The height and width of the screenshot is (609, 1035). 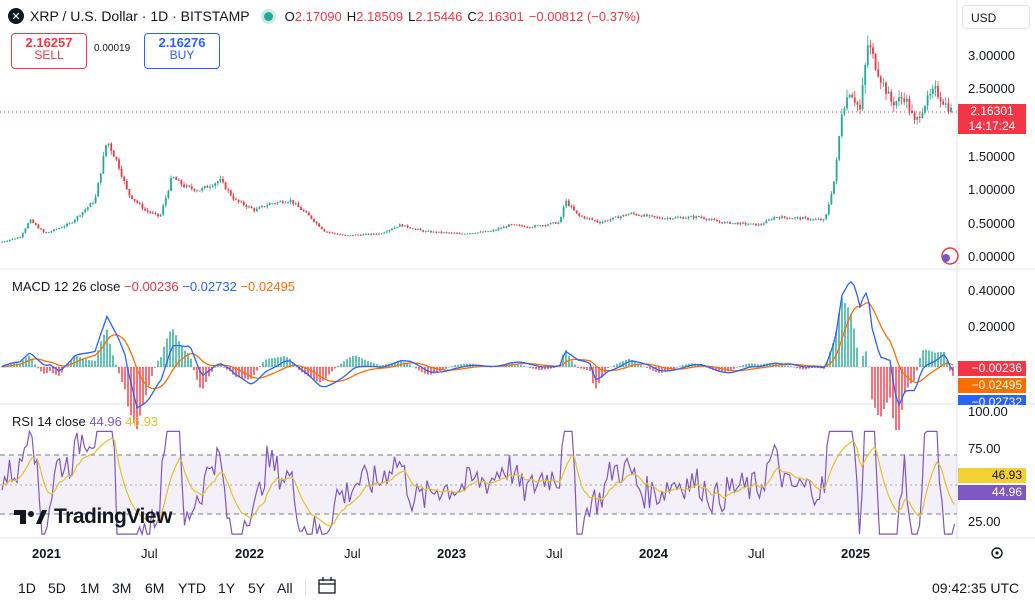 I want to click on time-axis-label: 2023, so click(x=451, y=553).